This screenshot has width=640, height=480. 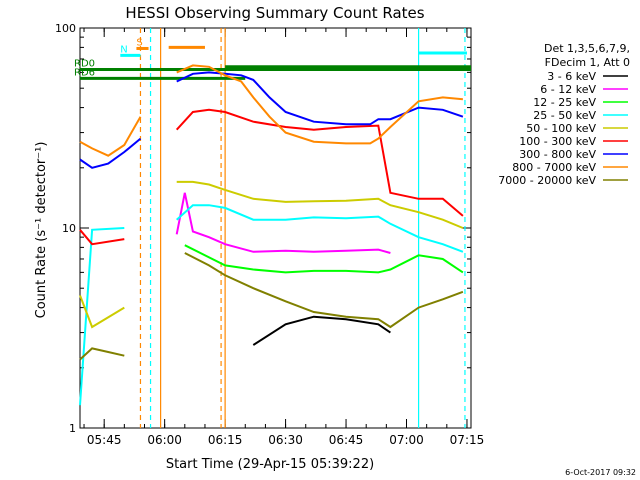 What do you see at coordinates (554, 167) in the screenshot?
I see `legend-label: 800 - 7000 keV` at bounding box center [554, 167].